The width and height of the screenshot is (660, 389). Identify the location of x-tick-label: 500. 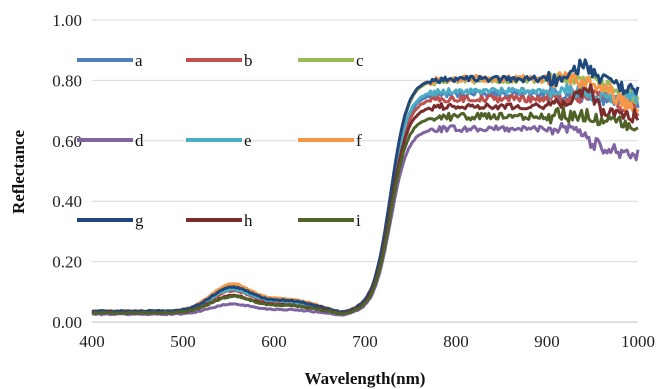
(183, 341).